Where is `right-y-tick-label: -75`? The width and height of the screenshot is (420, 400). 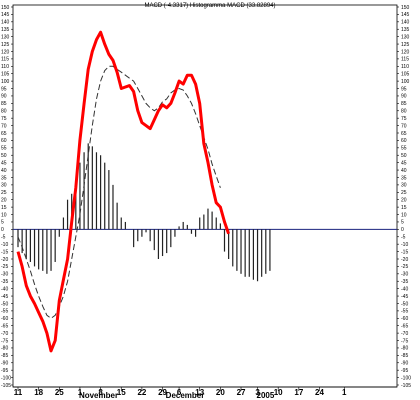
right-y-tick-label: -75 is located at coordinates (404, 341).